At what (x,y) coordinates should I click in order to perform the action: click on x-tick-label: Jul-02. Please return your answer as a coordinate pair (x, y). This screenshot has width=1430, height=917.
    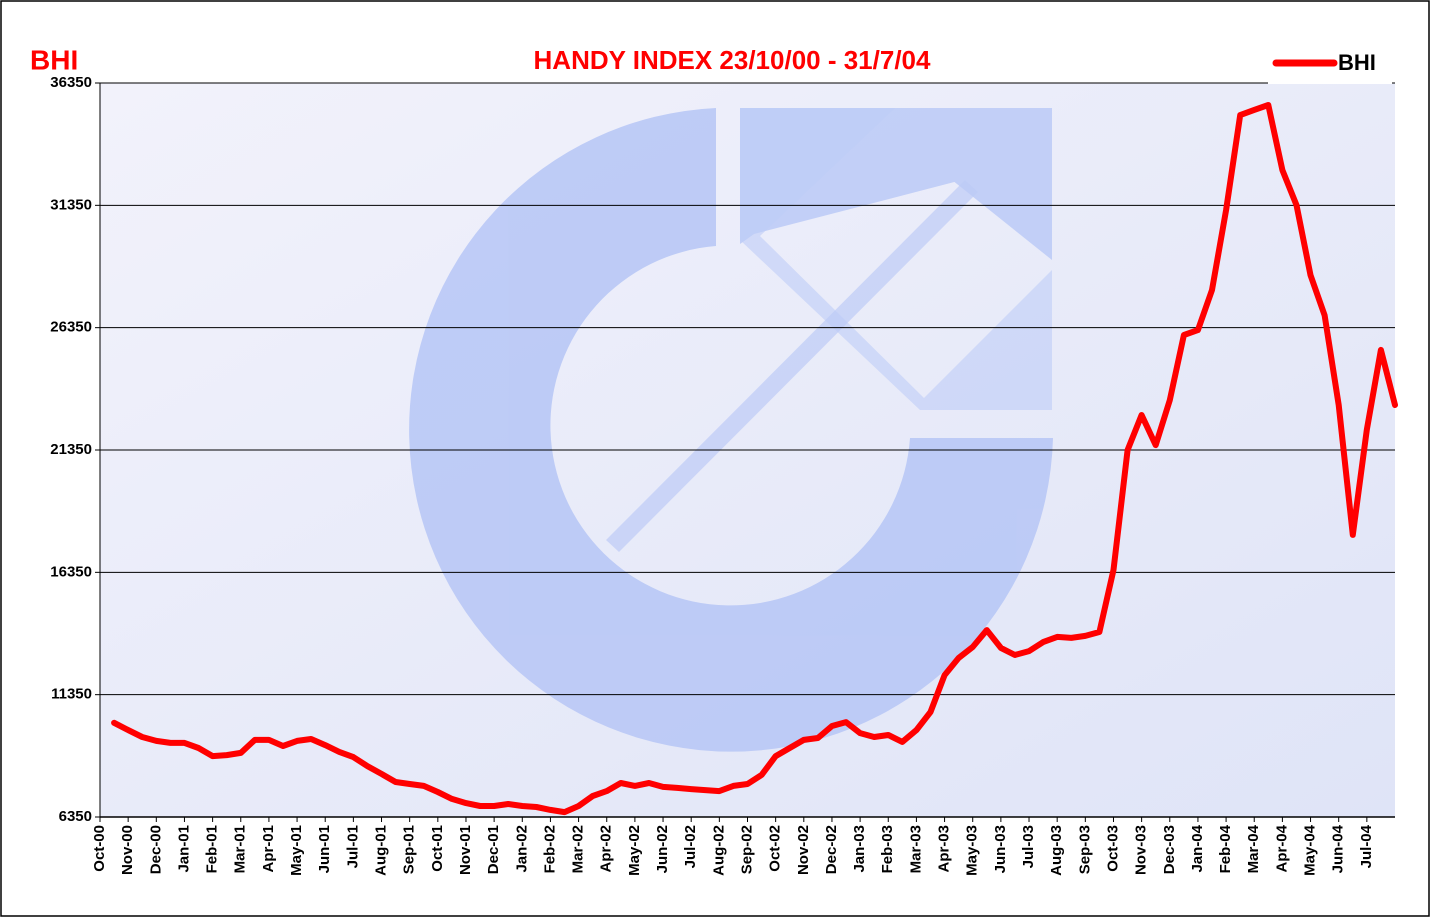
    Looking at the image, I should click on (690, 846).